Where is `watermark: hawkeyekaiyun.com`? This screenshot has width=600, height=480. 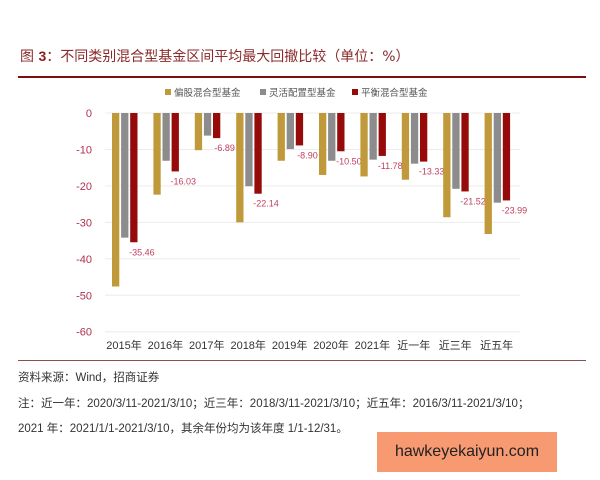
watermark: hawkeyekaiyun.com is located at coordinates (467, 452).